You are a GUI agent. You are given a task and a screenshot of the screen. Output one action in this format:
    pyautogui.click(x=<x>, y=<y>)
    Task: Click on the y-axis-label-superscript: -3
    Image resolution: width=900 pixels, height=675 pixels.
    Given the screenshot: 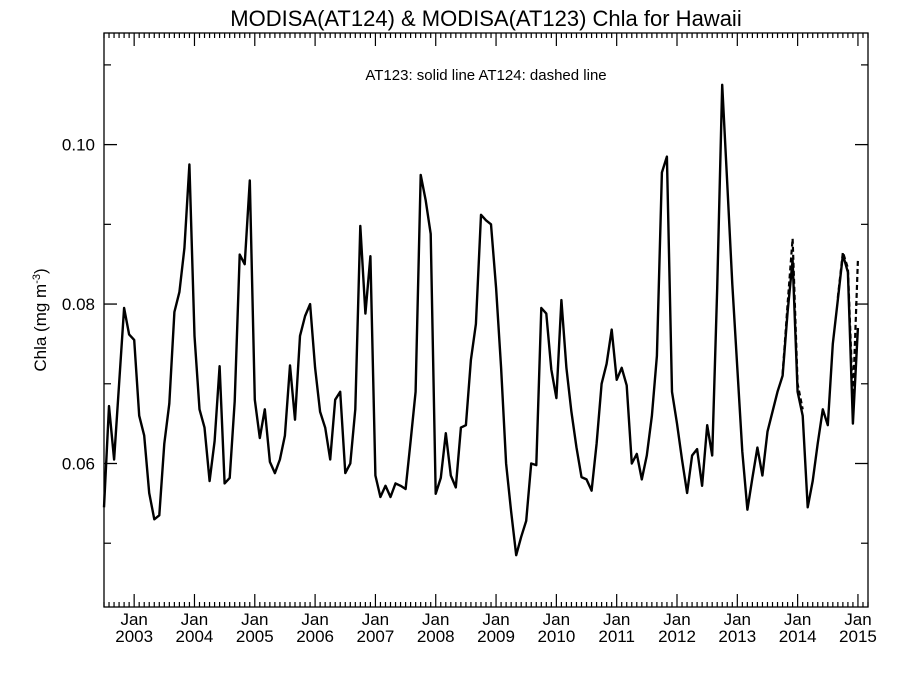 What is the action you would take?
    pyautogui.click(x=37, y=279)
    